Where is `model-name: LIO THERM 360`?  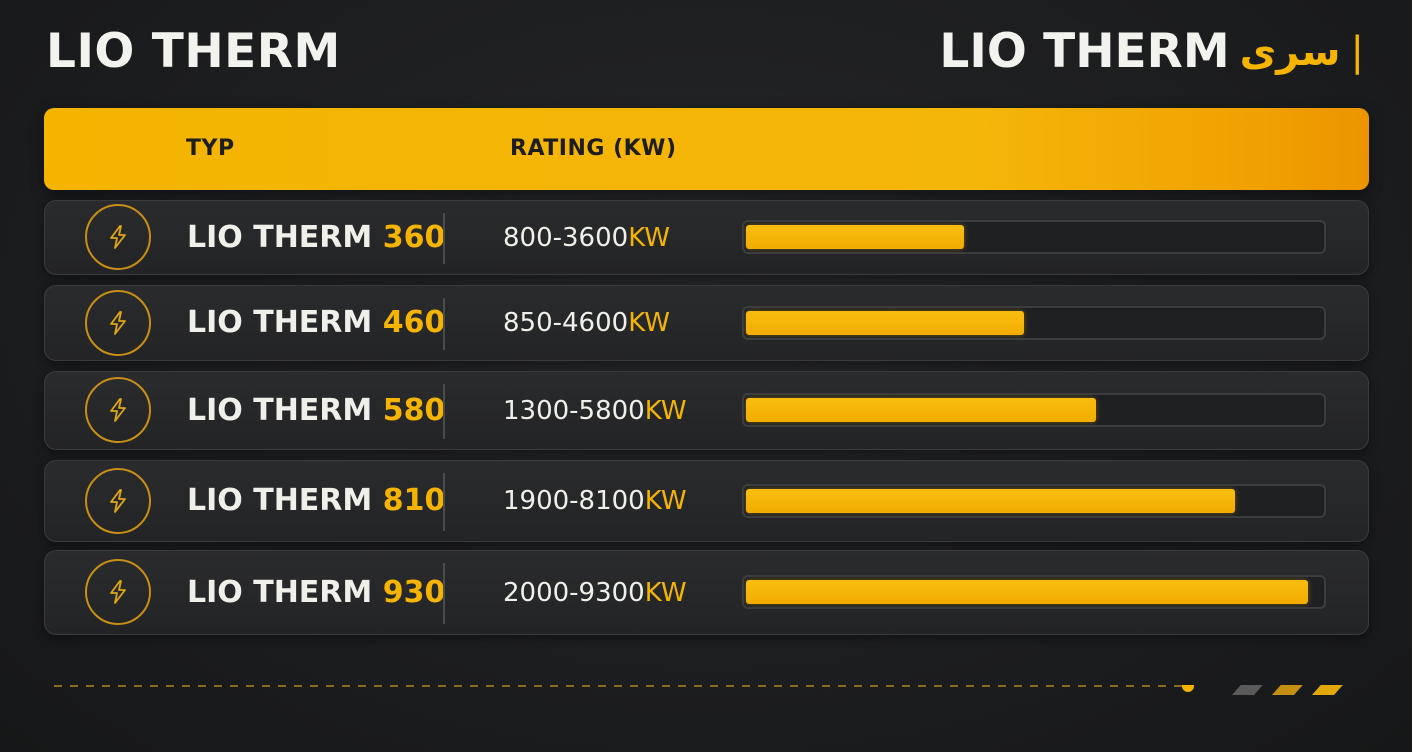
model-name: LIO THERM 360 is located at coordinates (316, 237).